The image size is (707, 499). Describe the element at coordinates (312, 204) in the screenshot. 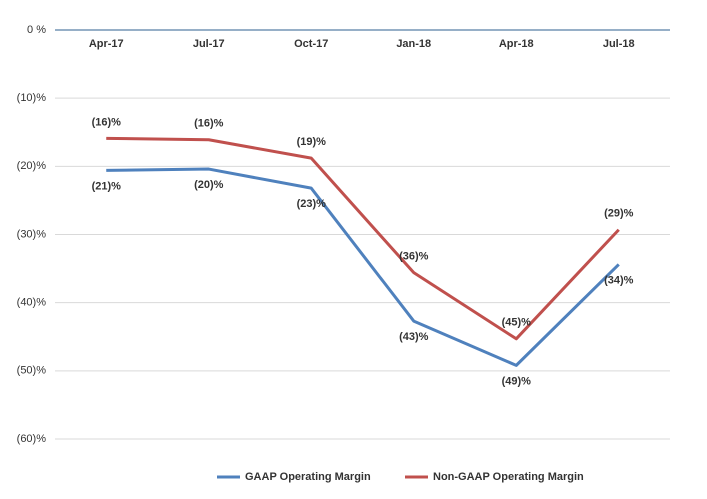

I see `data-label: (23)%` at that location.